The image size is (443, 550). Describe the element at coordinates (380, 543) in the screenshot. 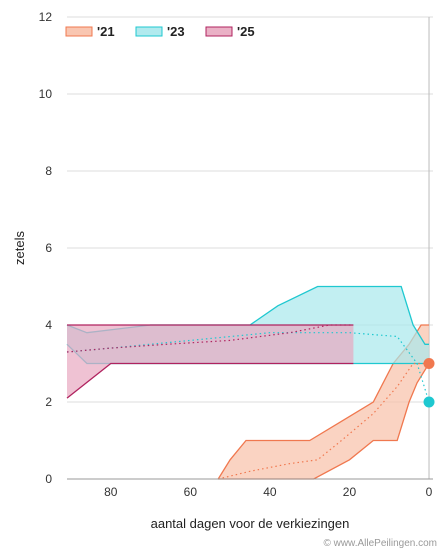

I see `watermark: © www.AllePeilingen.com` at that location.